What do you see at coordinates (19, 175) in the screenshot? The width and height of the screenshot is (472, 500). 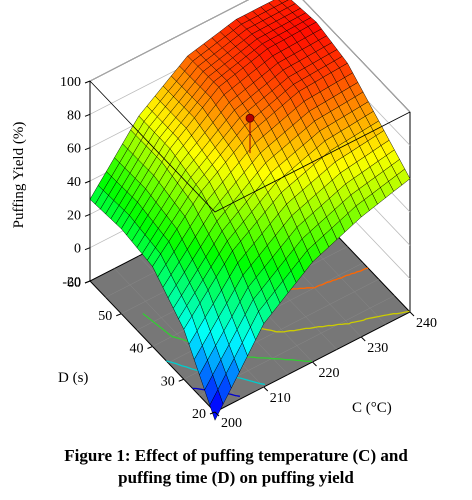 I see `z-axis-label: Puffing Yield (%)` at bounding box center [19, 175].